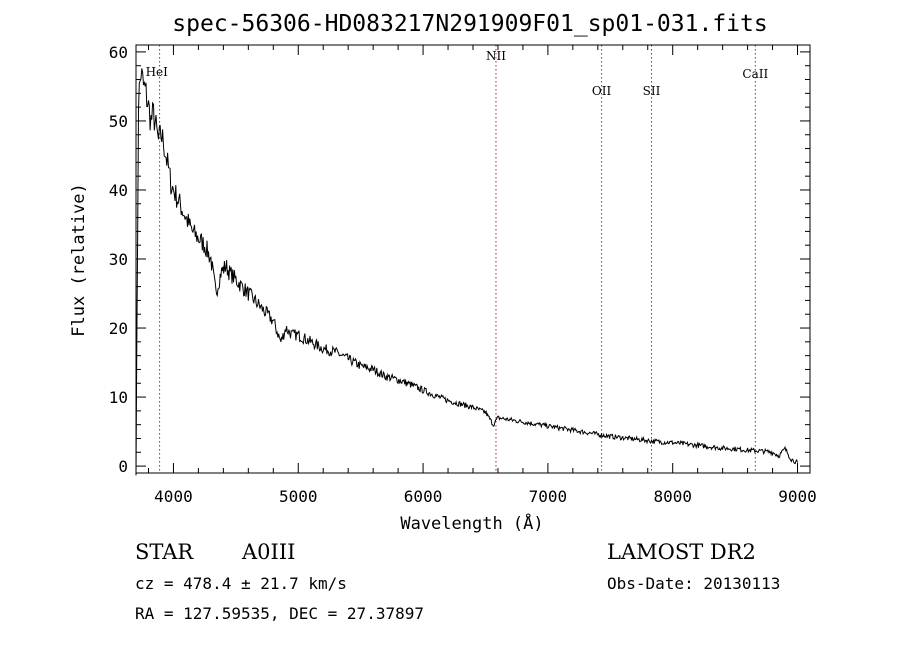 Image resolution: width=900 pixels, height=649 pixels. Describe the element at coordinates (118, 328) in the screenshot. I see `y-tick-label: 20` at that location.